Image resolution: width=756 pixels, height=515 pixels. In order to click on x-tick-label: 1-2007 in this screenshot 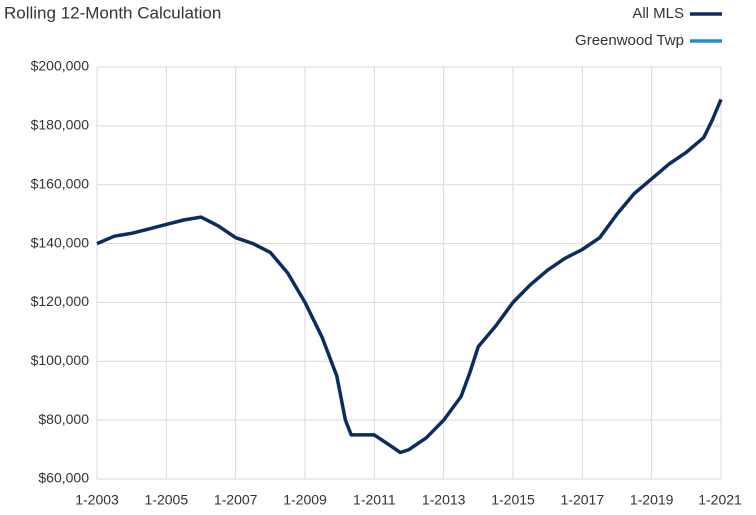, I will do `click(236, 500)`.